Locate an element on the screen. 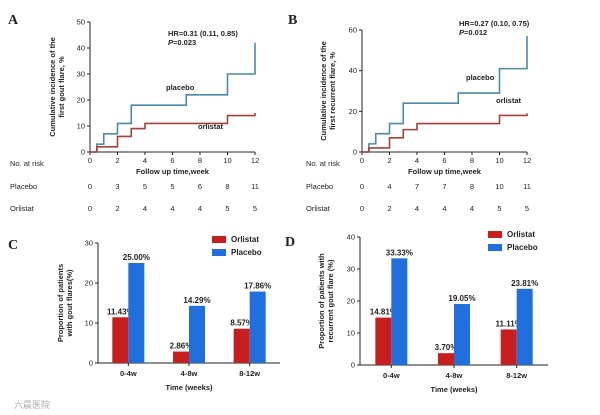 This screenshot has width=600, height=415. bar-data-label: 11.43% is located at coordinates (120, 311).